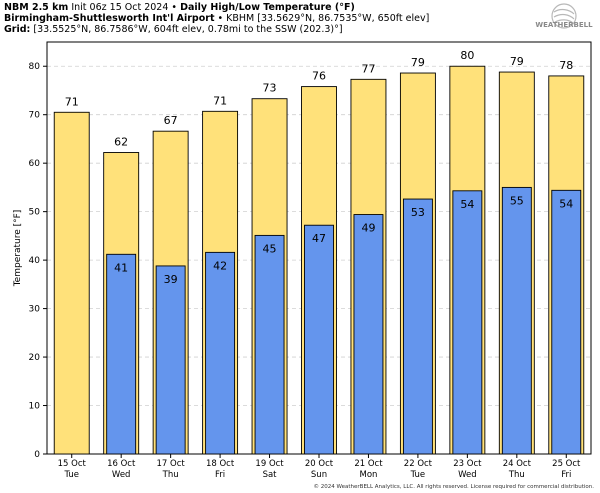 This screenshot has height=493, width=600. I want to click on init-time: Init 06z 15 Oct 2024, so click(120, 7).